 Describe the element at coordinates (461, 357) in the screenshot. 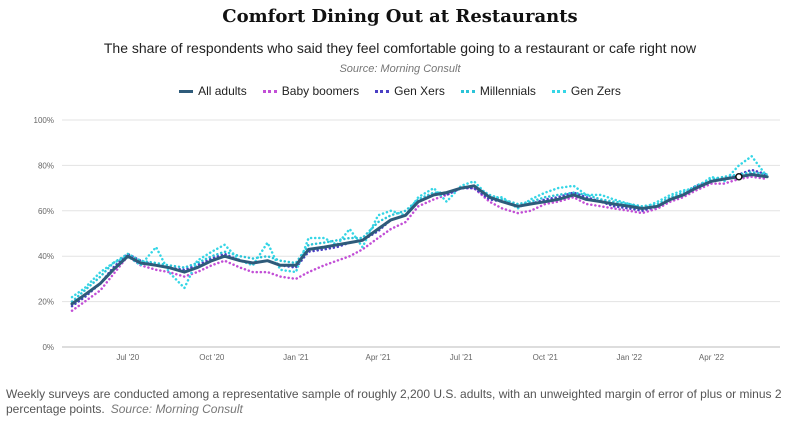

I see `x-tick-label: Jul '21` at that location.